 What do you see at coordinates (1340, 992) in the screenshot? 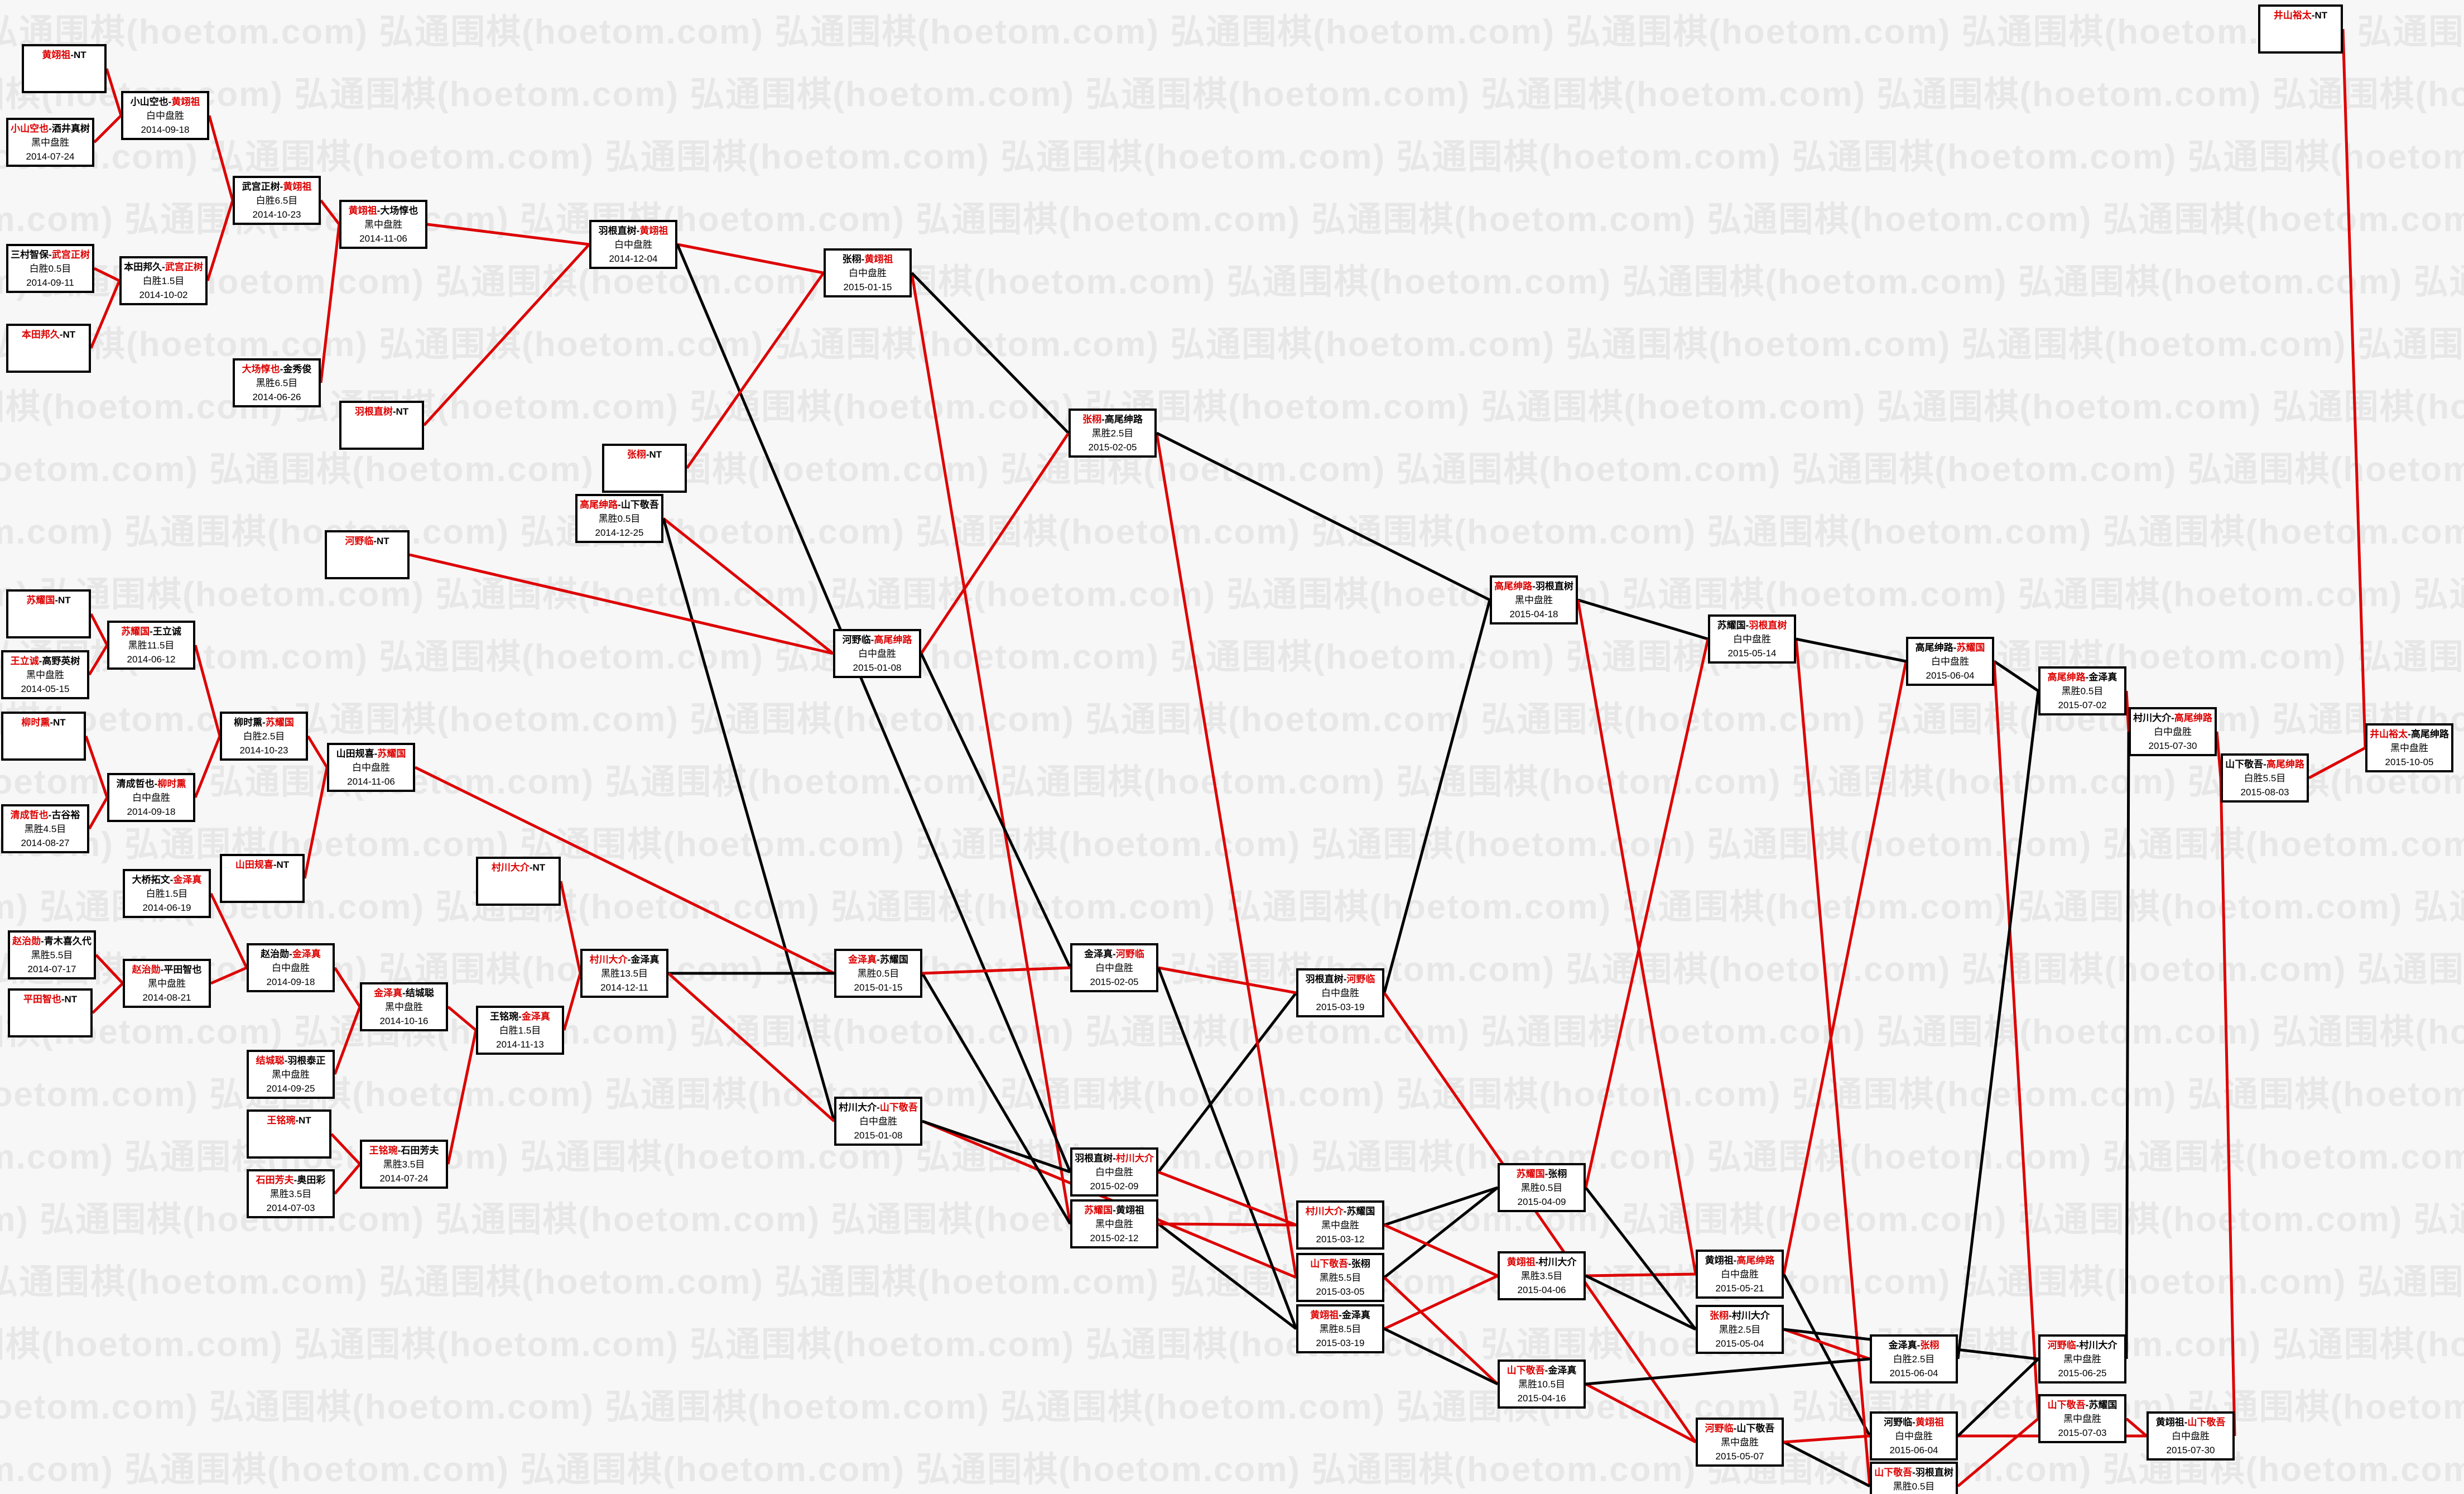
I see `game-box: 羽根直树-河野临 白中盘胜 2015-03-19` at bounding box center [1340, 992].